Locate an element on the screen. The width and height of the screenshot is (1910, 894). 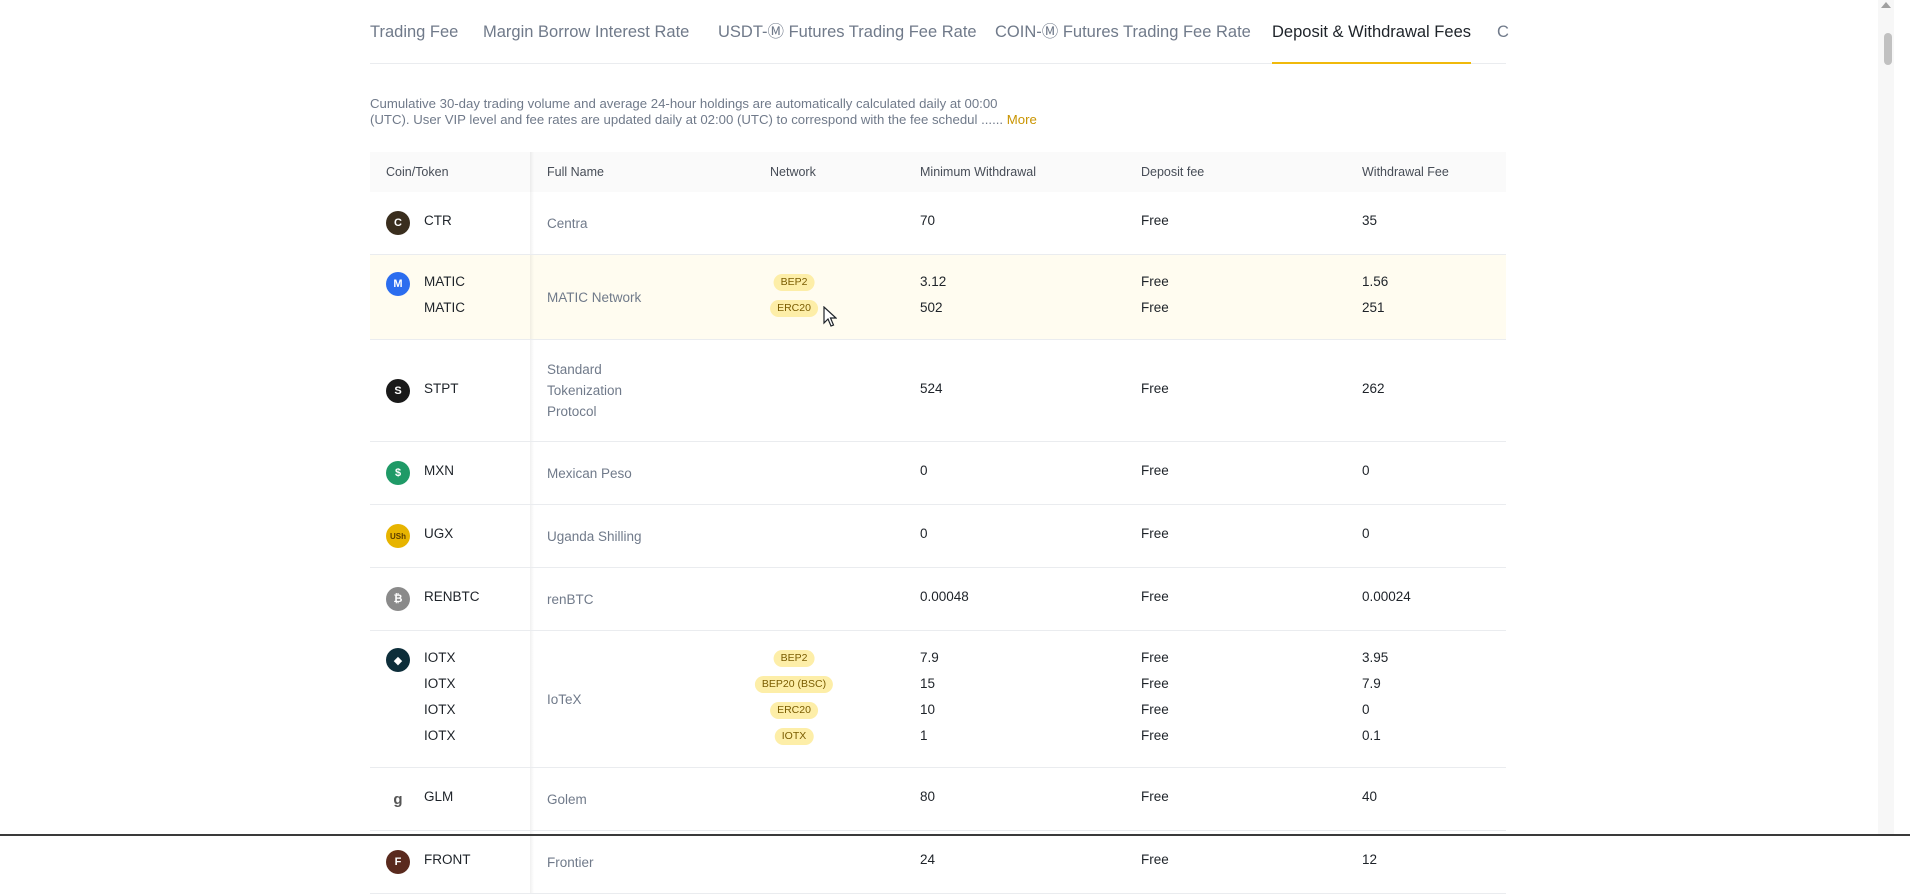
coin-symbol: UGX is located at coordinates (439, 533).